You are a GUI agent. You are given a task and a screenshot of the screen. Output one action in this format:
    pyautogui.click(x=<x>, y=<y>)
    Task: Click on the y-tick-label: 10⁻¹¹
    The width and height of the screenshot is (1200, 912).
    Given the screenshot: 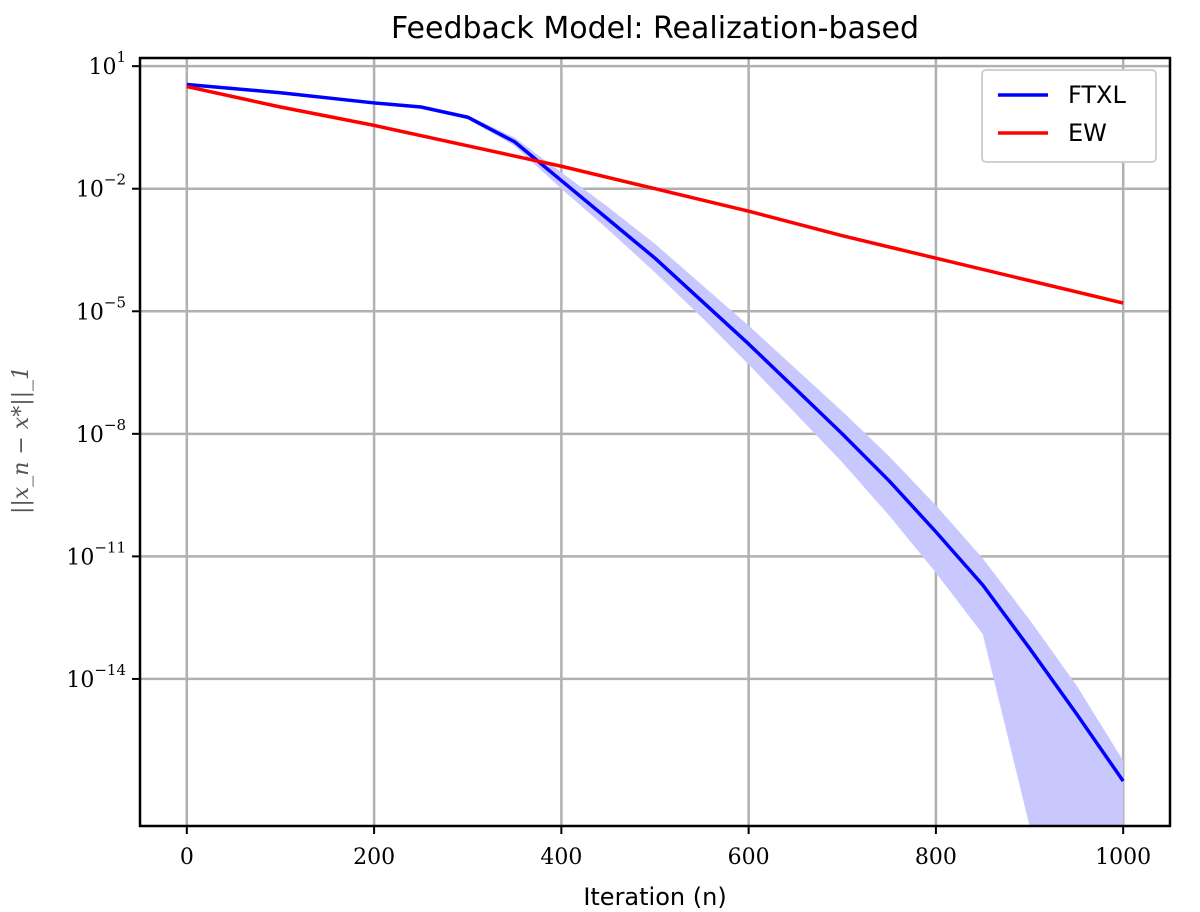 What is the action you would take?
    pyautogui.click(x=96, y=554)
    